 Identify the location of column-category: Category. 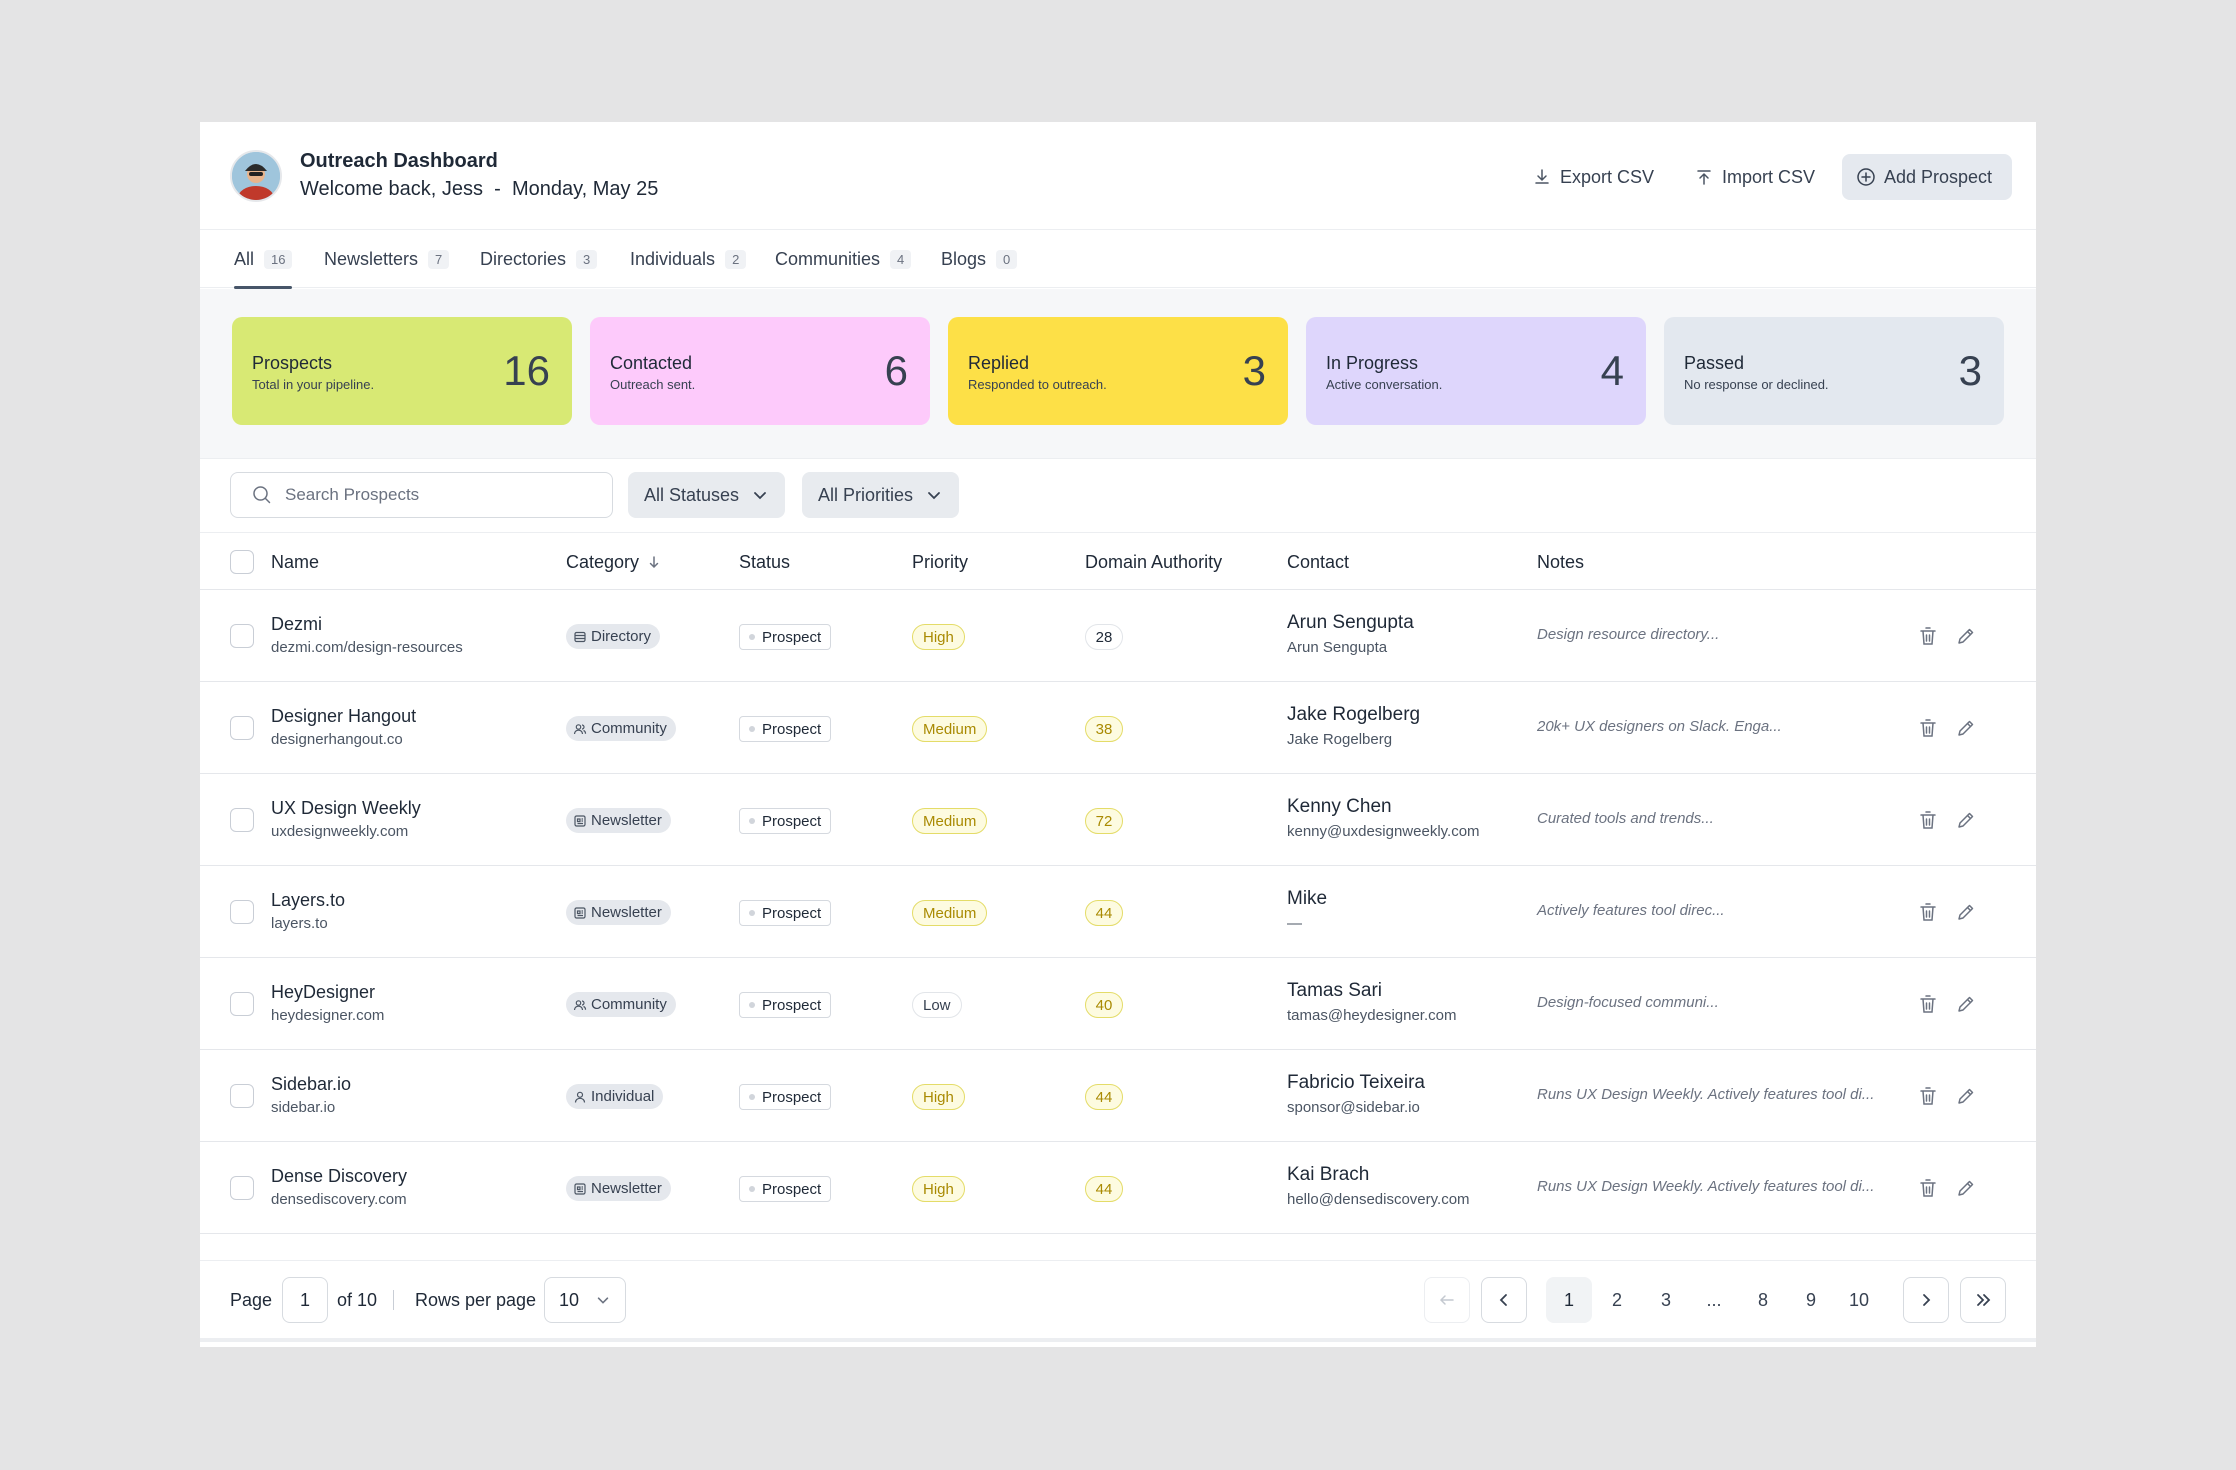
(613, 562).